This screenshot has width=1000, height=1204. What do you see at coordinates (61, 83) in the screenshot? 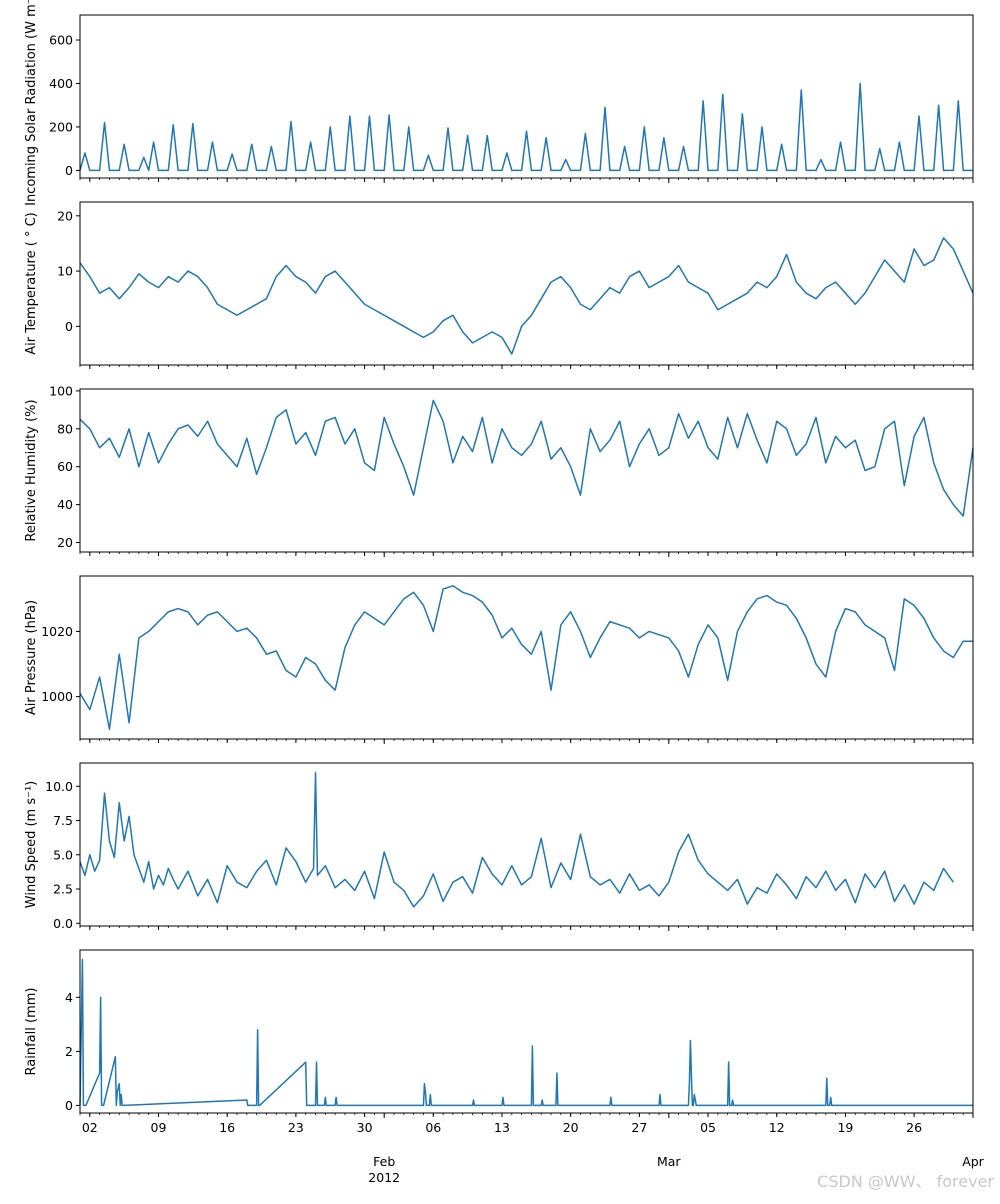
I see `solar-ytick-label: 400` at bounding box center [61, 83].